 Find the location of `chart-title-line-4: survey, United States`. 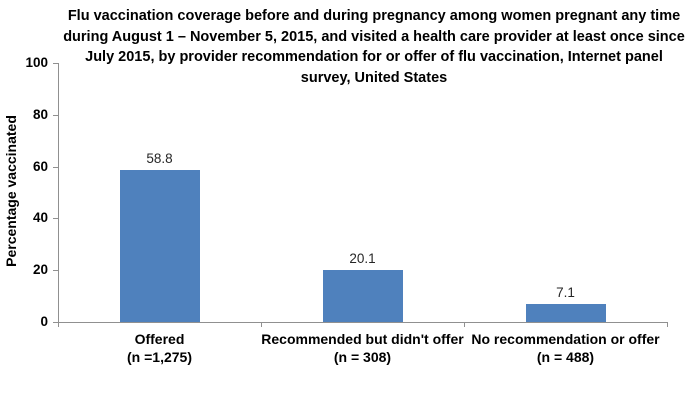

chart-title-line-4: survey, United States is located at coordinates (374, 77).